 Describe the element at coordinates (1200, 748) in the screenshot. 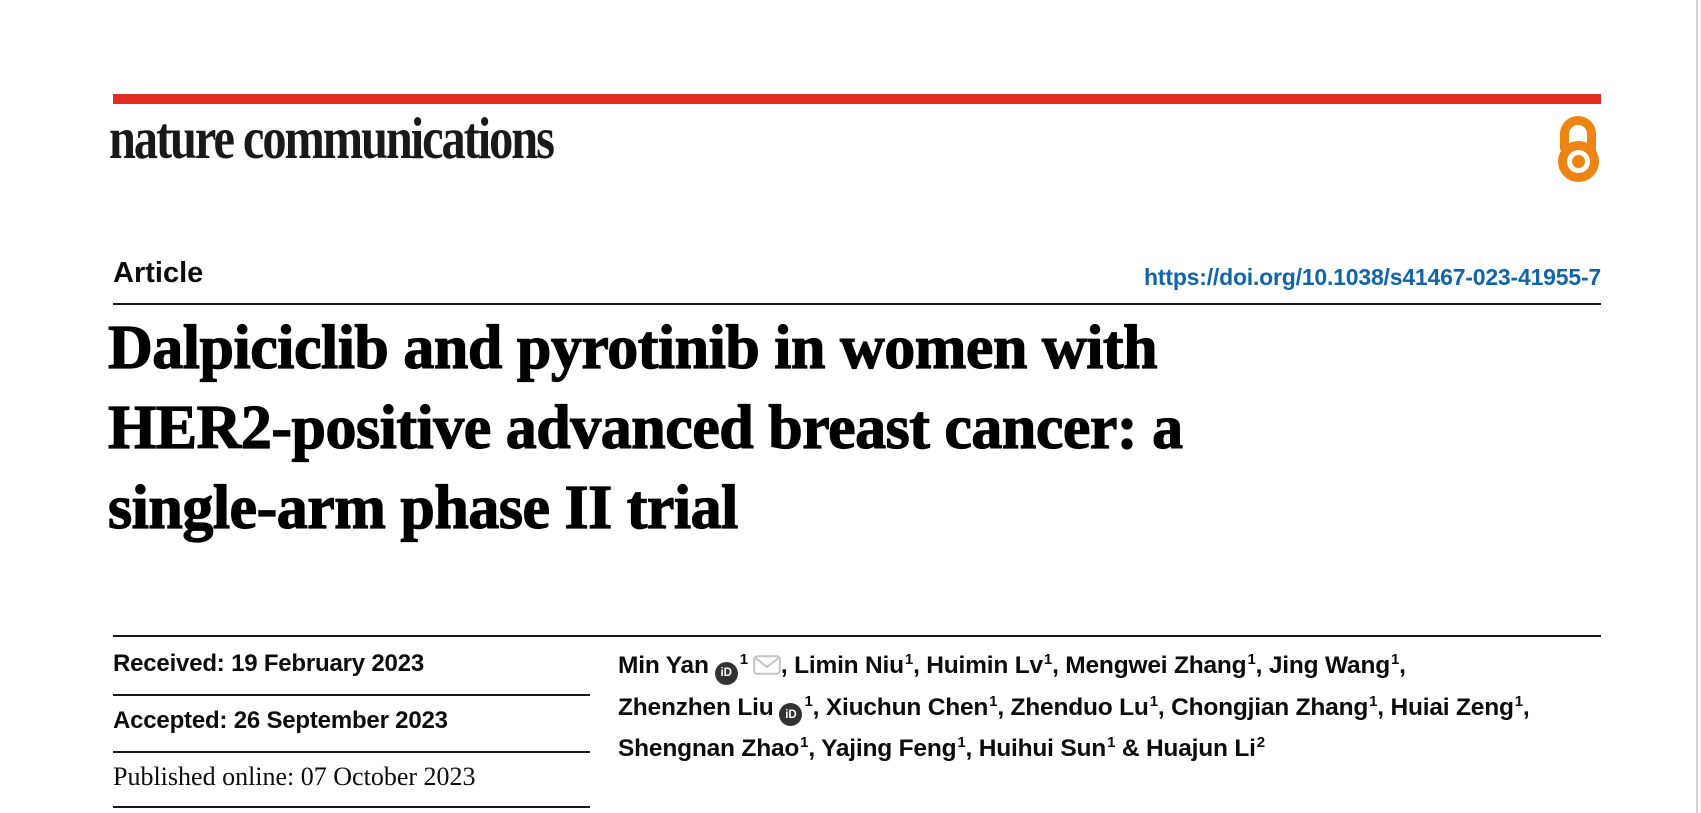

I see `author-name: Huajun Li` at that location.